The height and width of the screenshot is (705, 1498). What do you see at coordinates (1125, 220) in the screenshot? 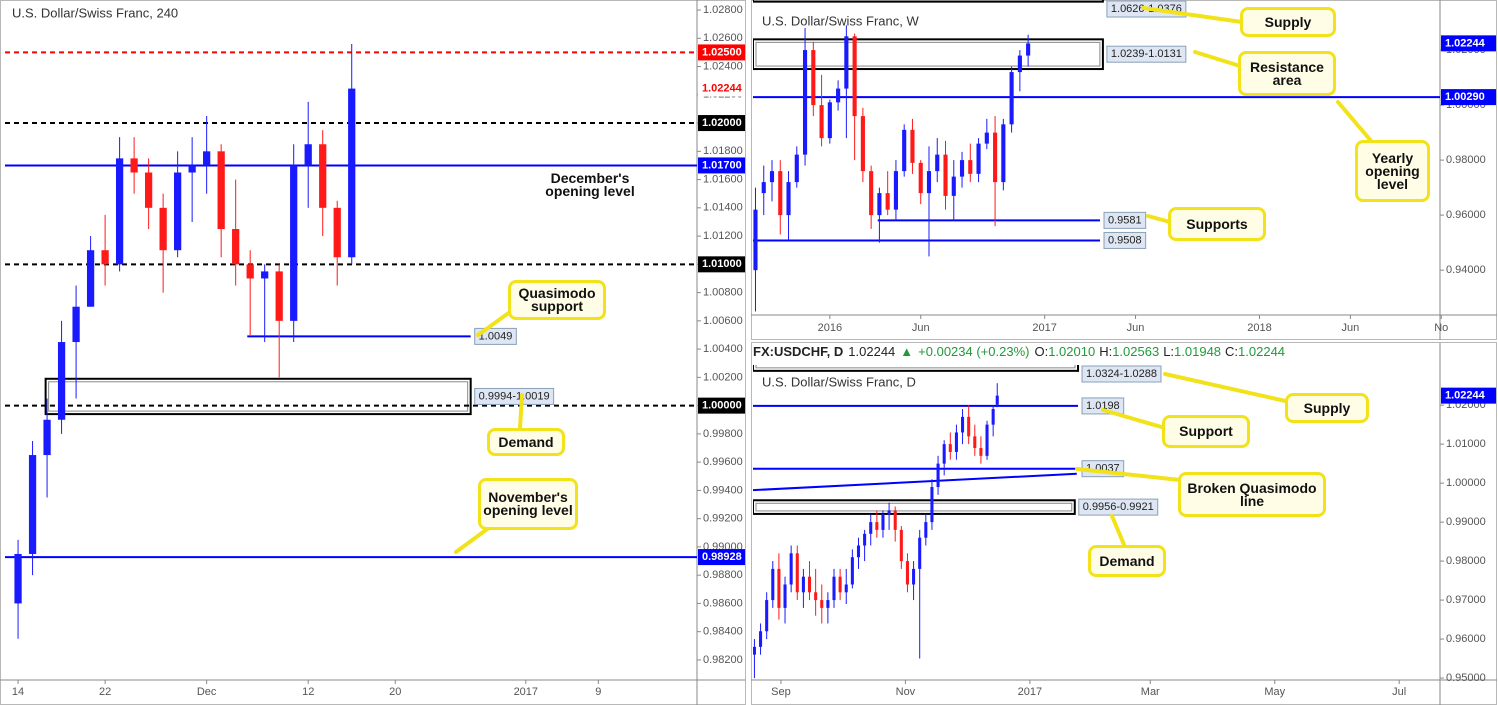
I see `level-tag: 0.9581` at bounding box center [1125, 220].